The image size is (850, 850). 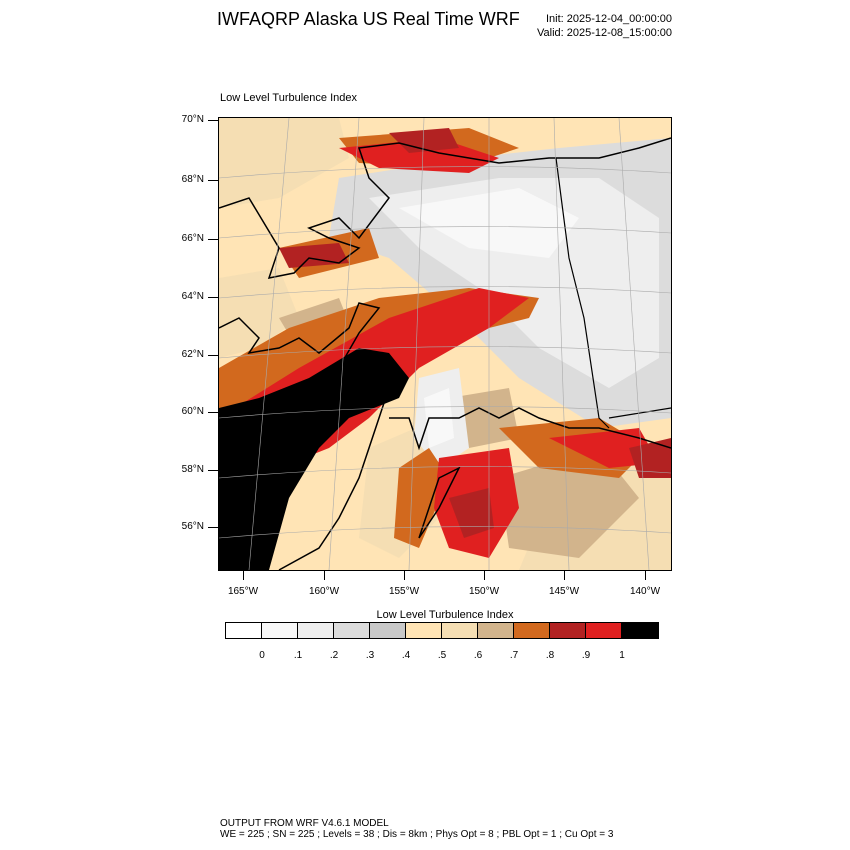 What do you see at coordinates (564, 591) in the screenshot?
I see `lon-label-145: 145°W` at bounding box center [564, 591].